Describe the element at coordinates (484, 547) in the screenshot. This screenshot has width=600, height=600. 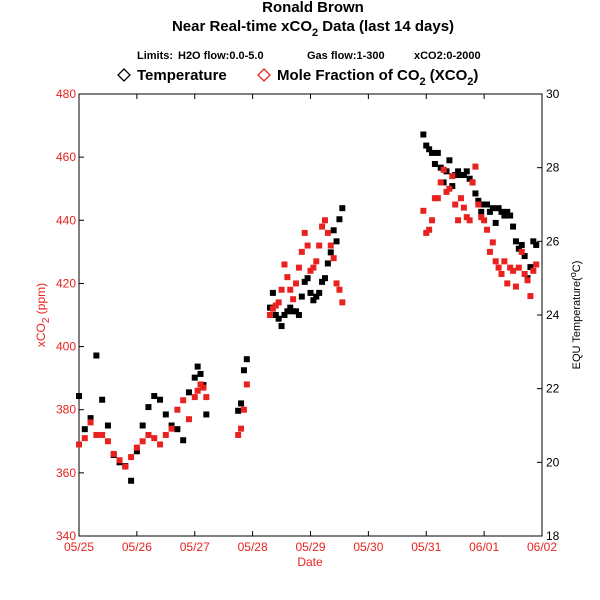
I see `x-tick-label: 06/01` at that location.